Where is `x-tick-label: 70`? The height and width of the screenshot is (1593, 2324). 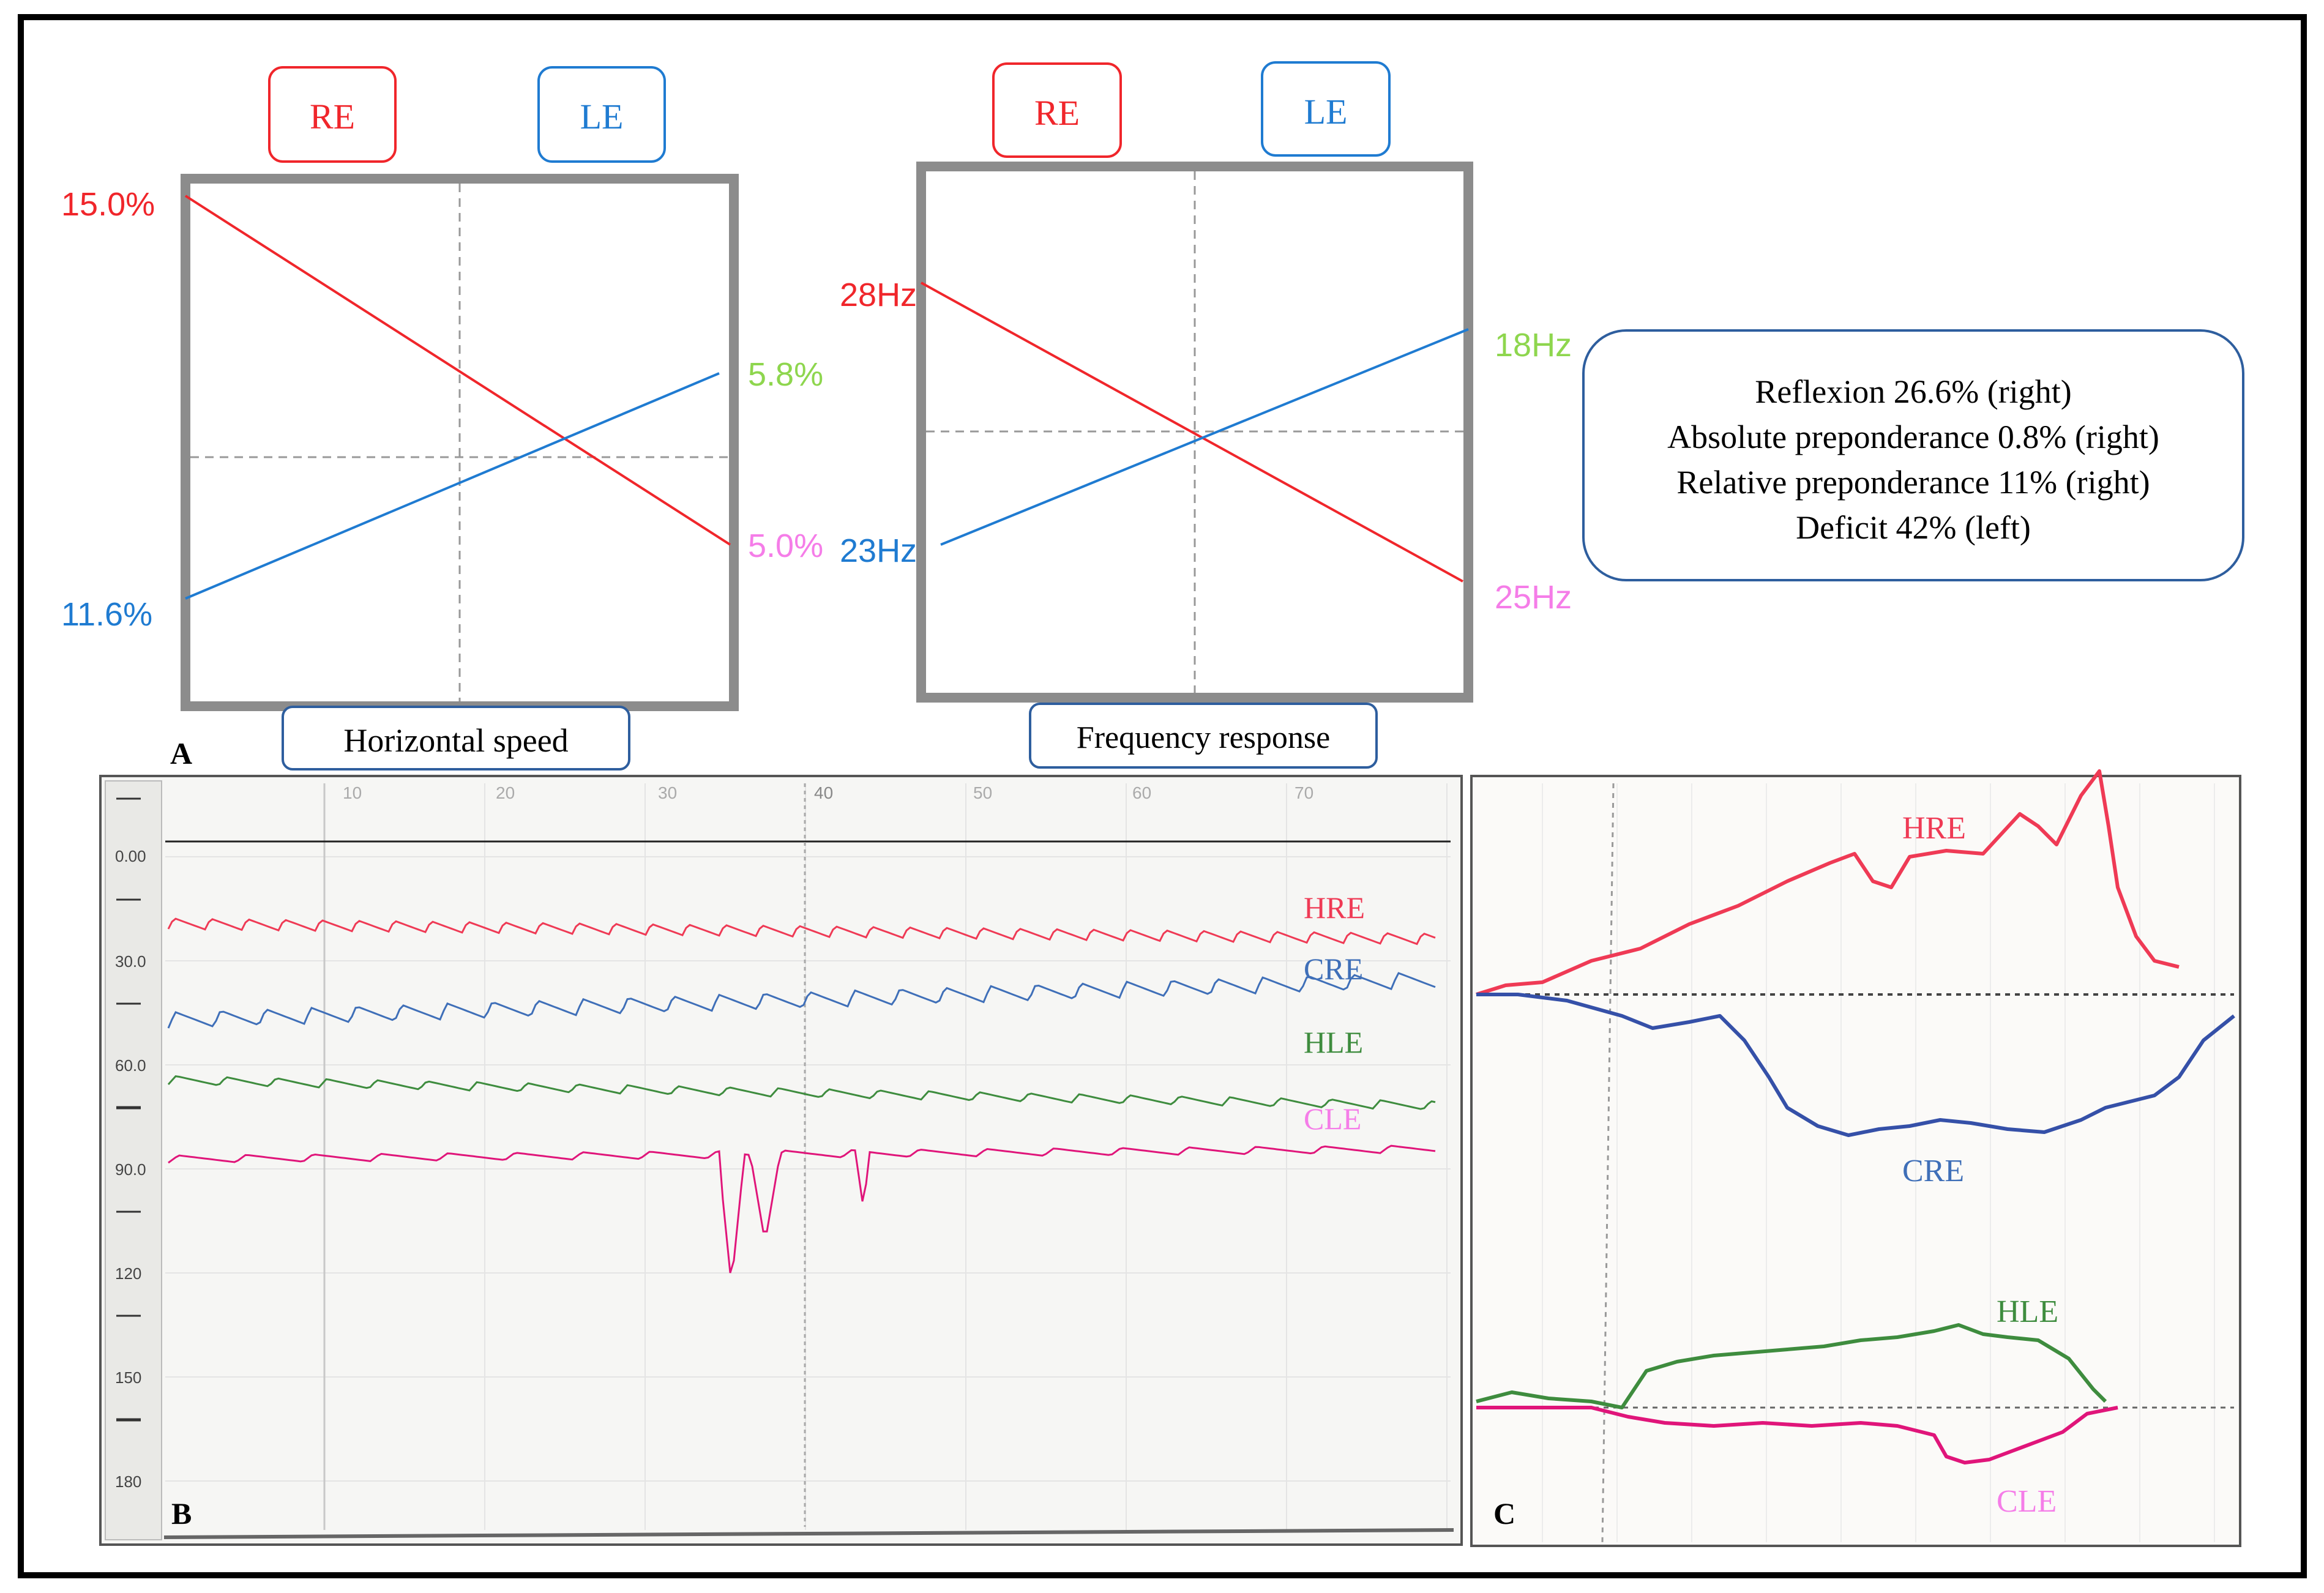
x-tick-label: 70 is located at coordinates (1304, 792).